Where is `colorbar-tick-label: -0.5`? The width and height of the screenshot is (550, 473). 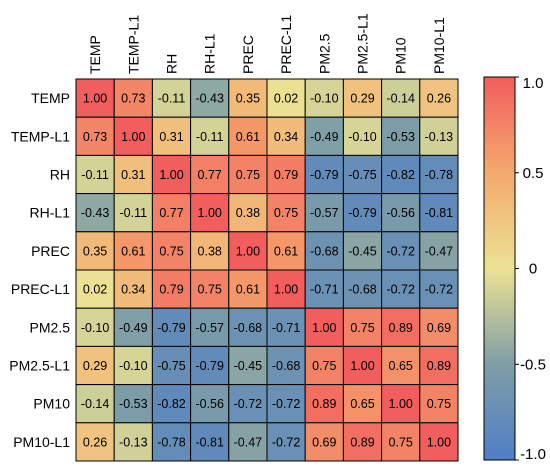
colorbar-tick-label: -0.5 is located at coordinates (533, 364).